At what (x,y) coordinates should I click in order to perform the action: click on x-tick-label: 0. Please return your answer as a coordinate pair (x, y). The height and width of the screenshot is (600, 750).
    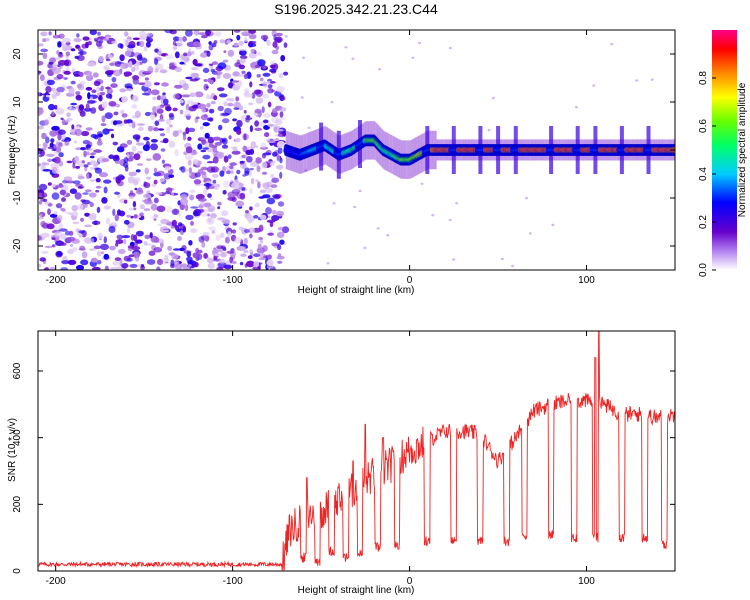
    Looking at the image, I should click on (410, 280).